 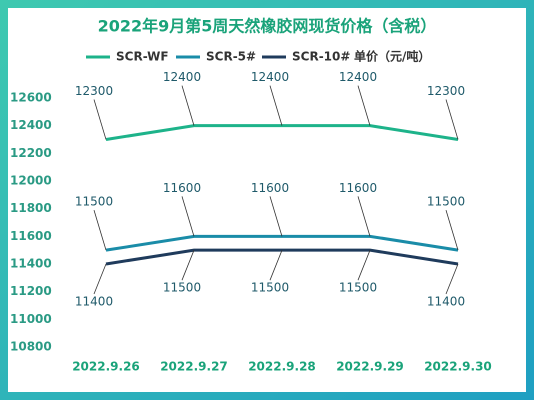 What do you see at coordinates (31, 347) in the screenshot?
I see `y-tick-label: 10800` at bounding box center [31, 347].